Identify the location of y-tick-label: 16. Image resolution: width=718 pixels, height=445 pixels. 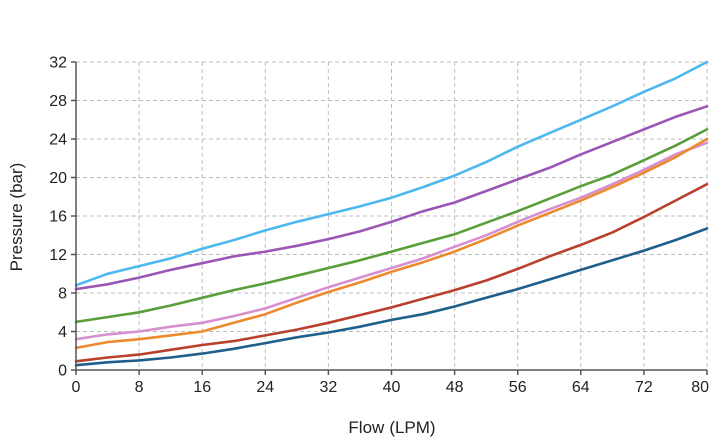
(58, 217).